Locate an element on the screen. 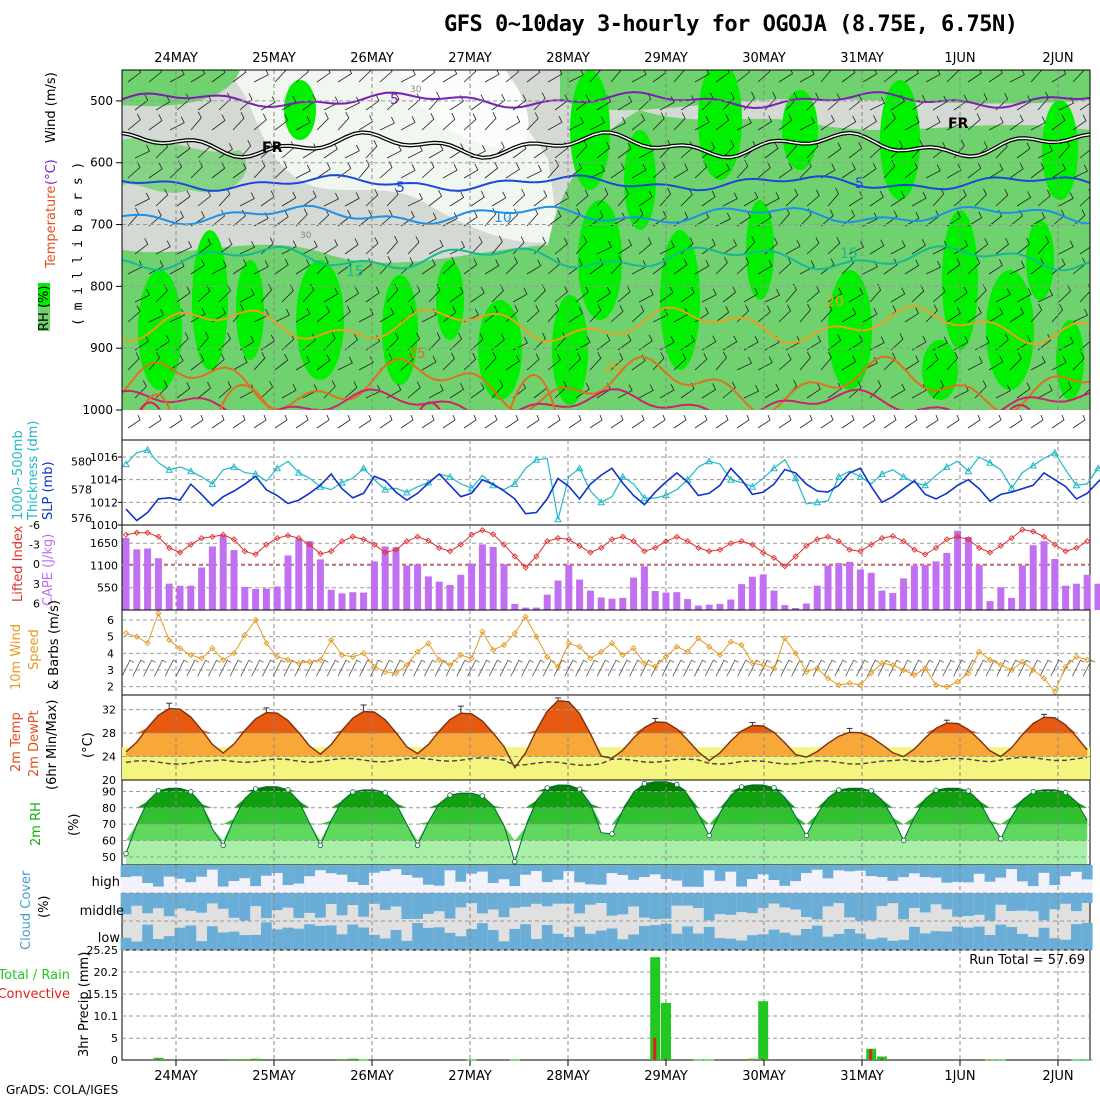 The width and height of the screenshot is (1100, 1100). label-rh: RH (%) is located at coordinates (44, 308).